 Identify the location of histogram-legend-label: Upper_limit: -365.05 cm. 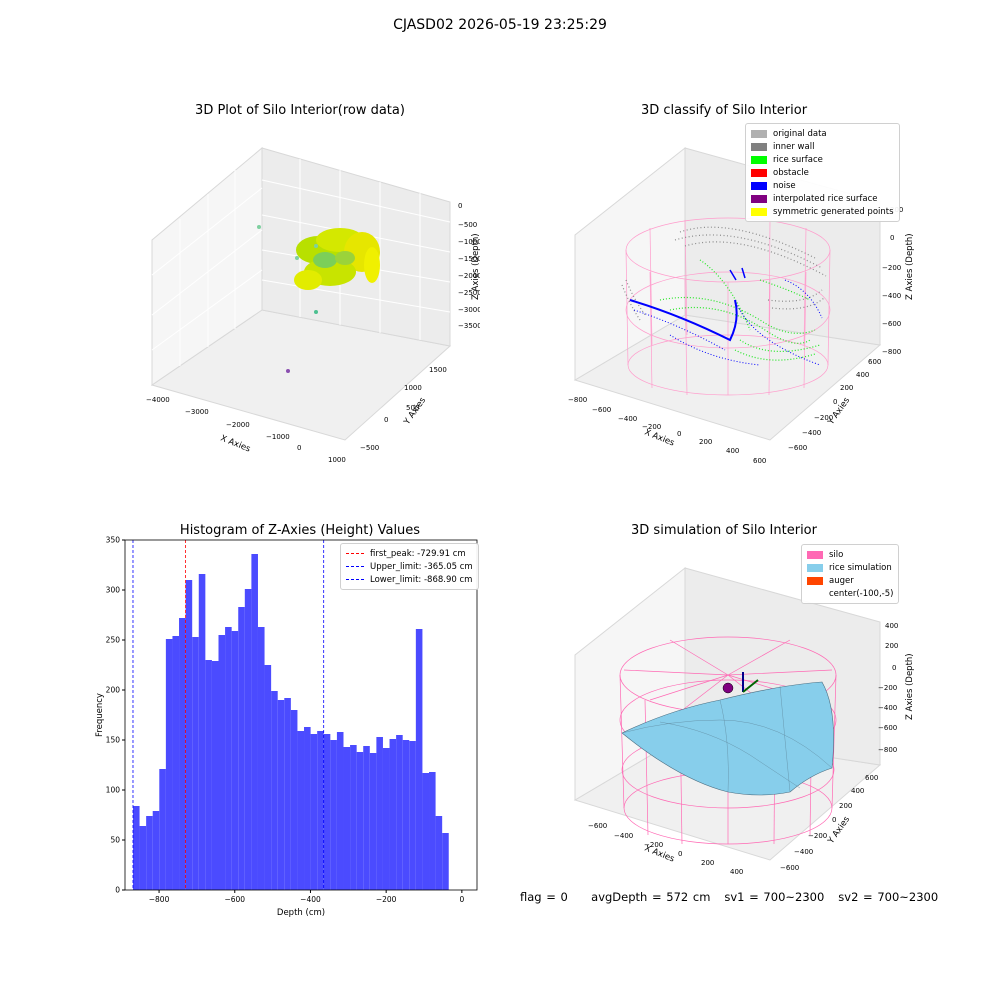
(421, 566).